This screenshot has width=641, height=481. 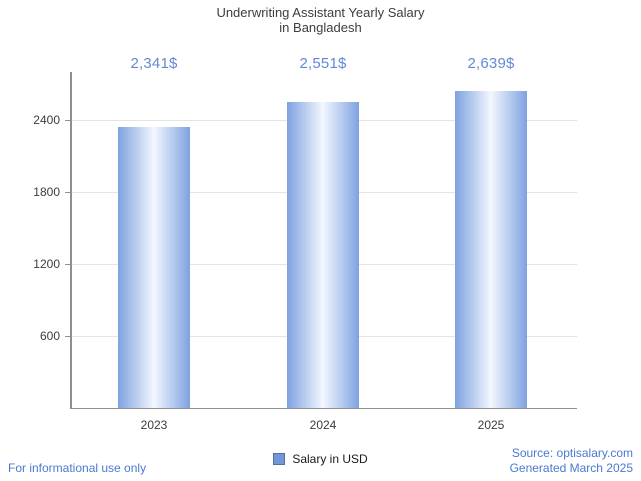 What do you see at coordinates (571, 468) in the screenshot?
I see `footer-source-line2: Generated March 2025` at bounding box center [571, 468].